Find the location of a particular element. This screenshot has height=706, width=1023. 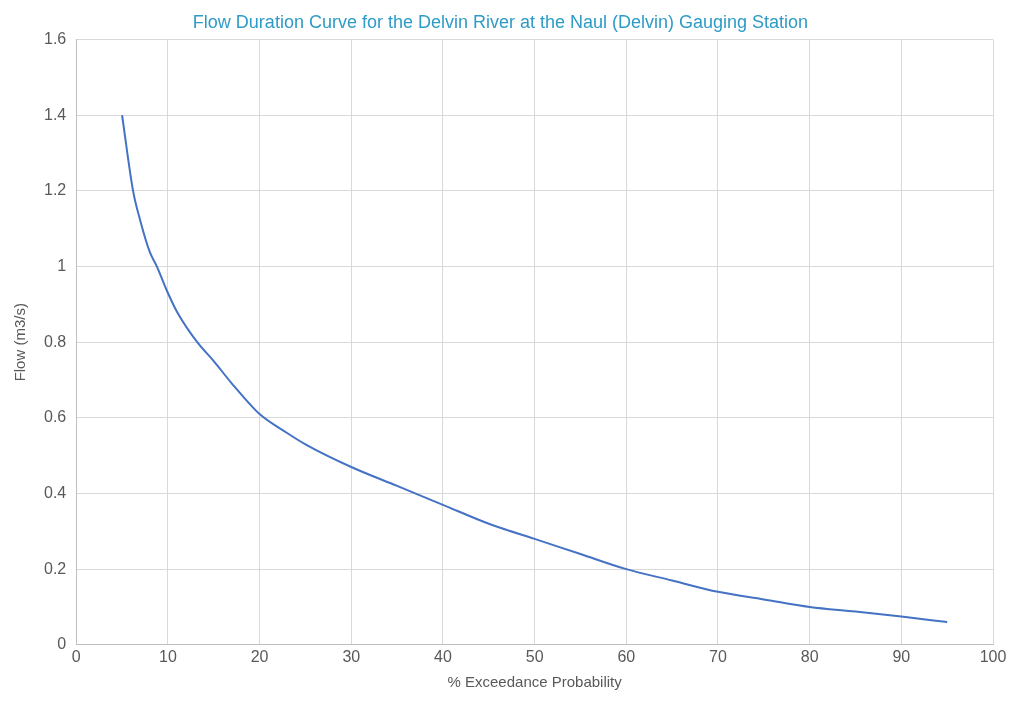

x-tick-label: 30 is located at coordinates (351, 656).